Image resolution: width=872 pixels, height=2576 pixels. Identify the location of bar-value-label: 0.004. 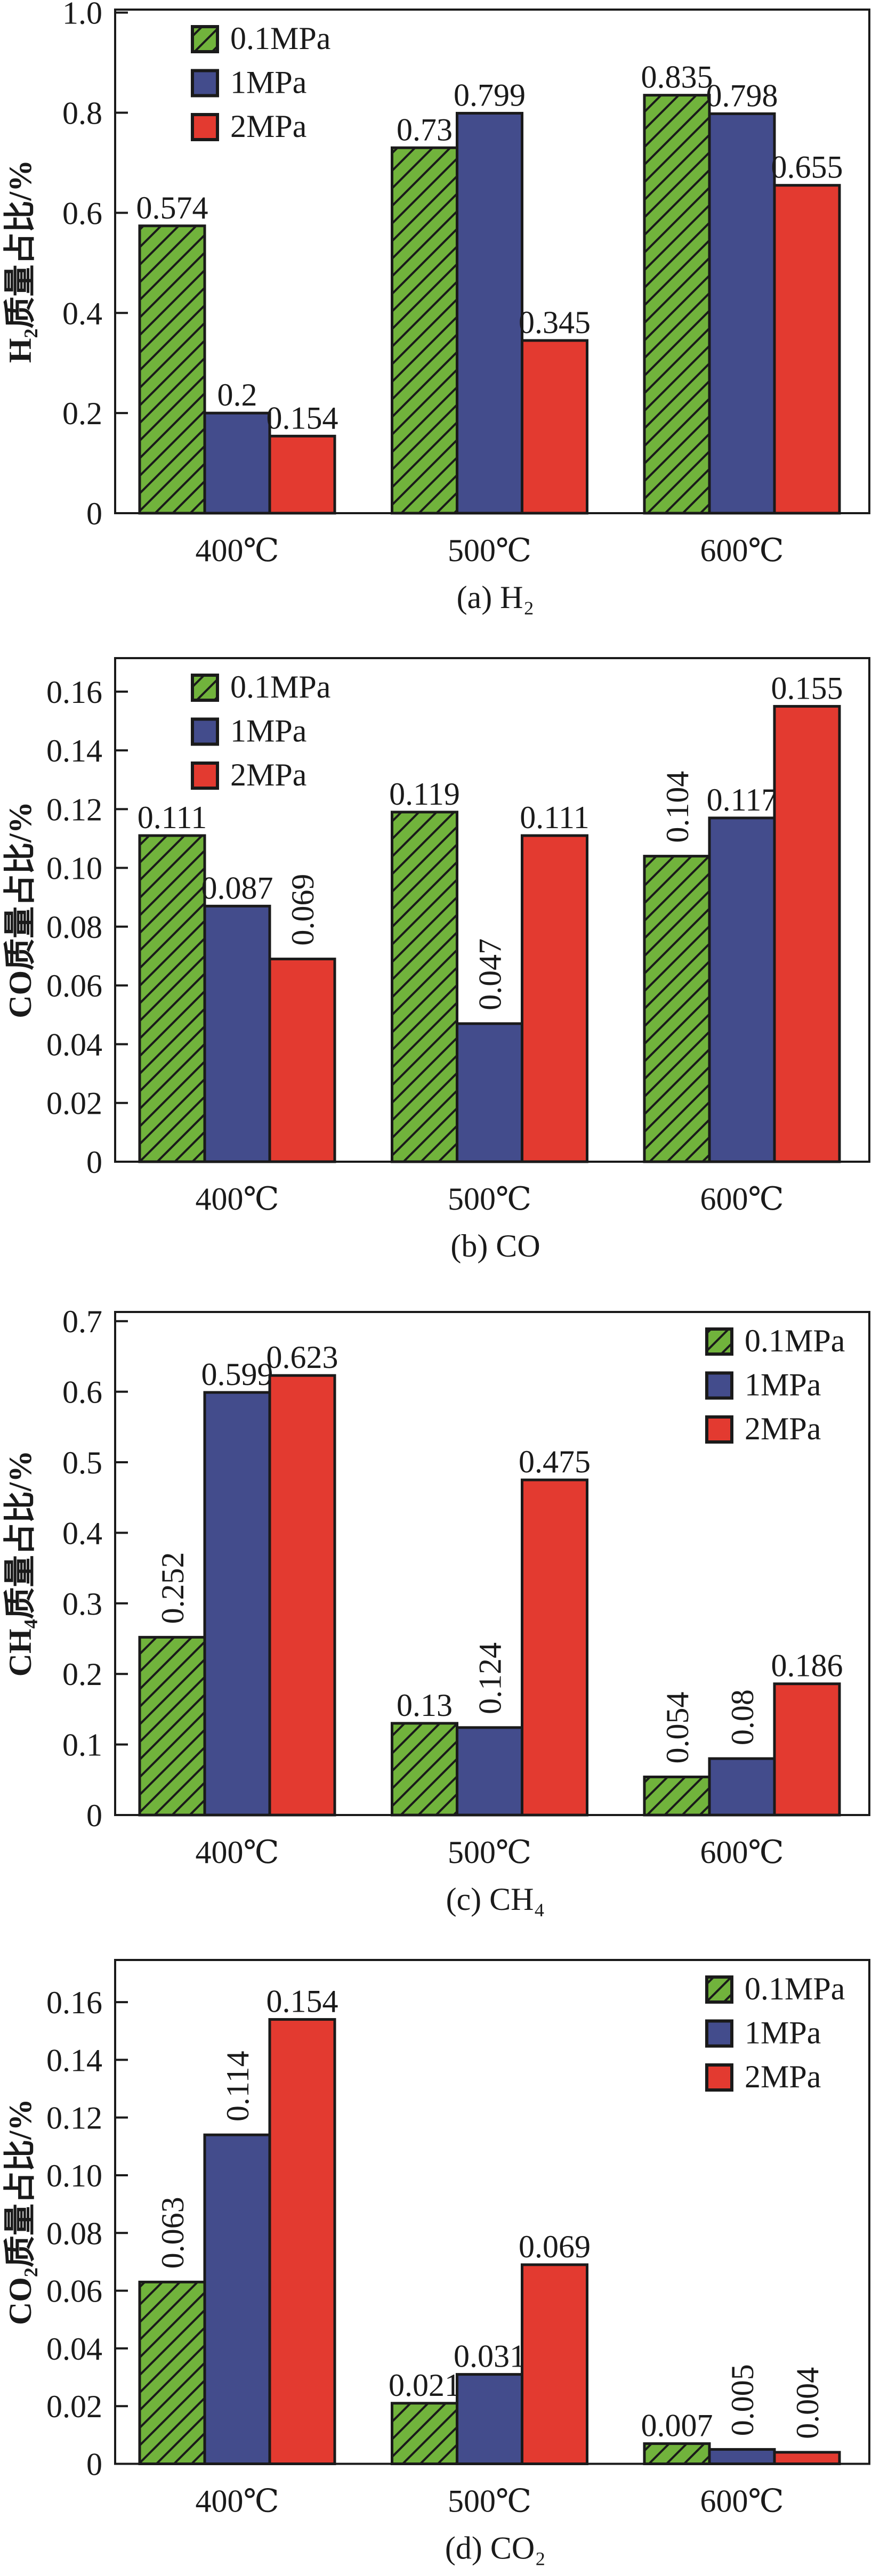
(807, 2403).